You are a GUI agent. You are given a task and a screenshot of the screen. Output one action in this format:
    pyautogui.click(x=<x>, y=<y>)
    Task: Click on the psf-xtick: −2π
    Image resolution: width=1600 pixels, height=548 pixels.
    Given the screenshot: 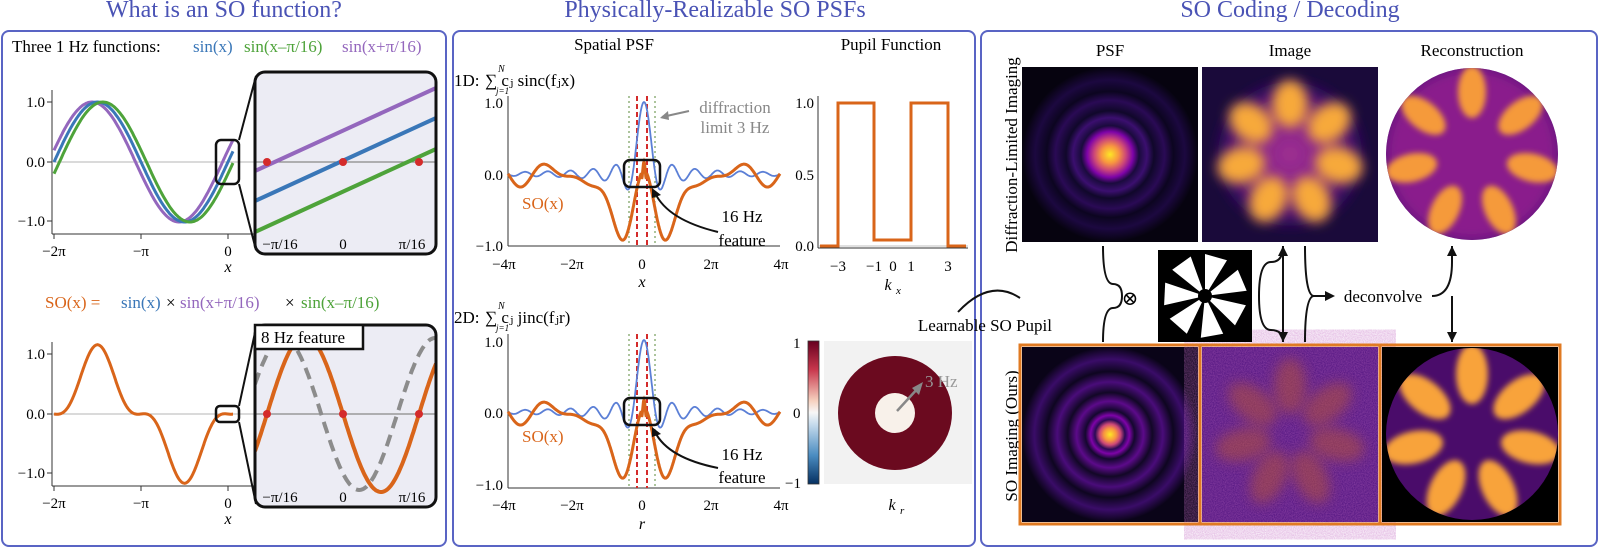 What is the action you would take?
    pyautogui.click(x=572, y=506)
    